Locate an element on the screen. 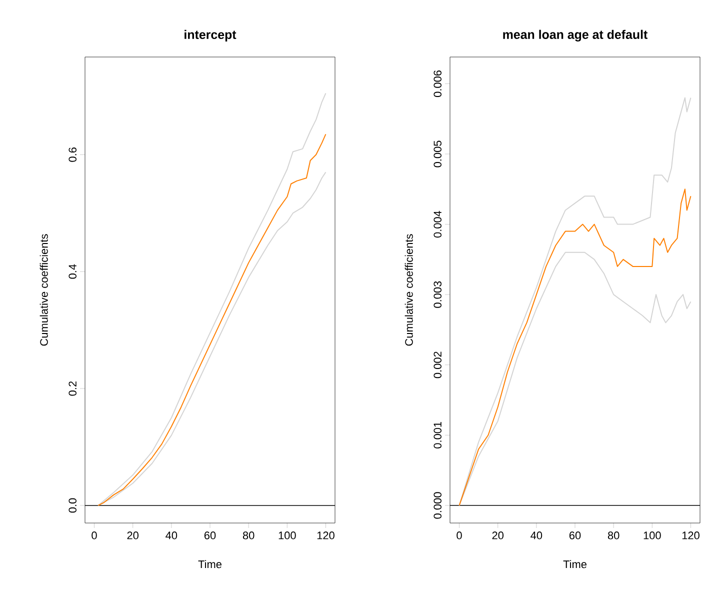  y-tick-label: 0.006 is located at coordinates (438, 83).